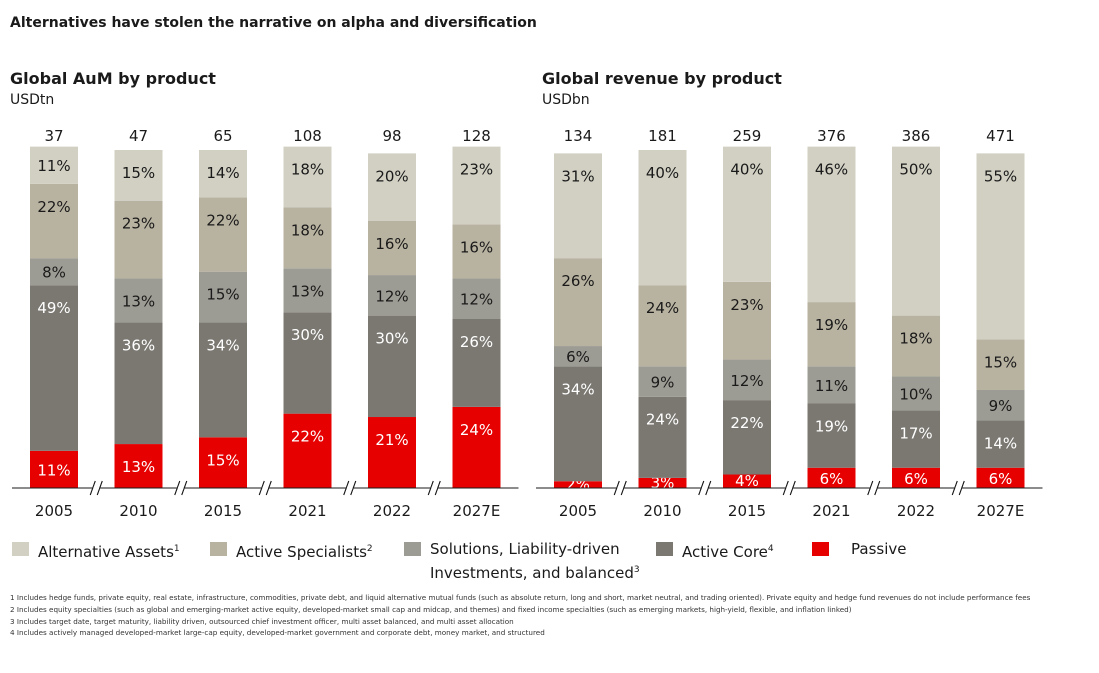 This screenshot has width=1099, height=673. I want to click on legend-label: Active Core, so click(725, 552).